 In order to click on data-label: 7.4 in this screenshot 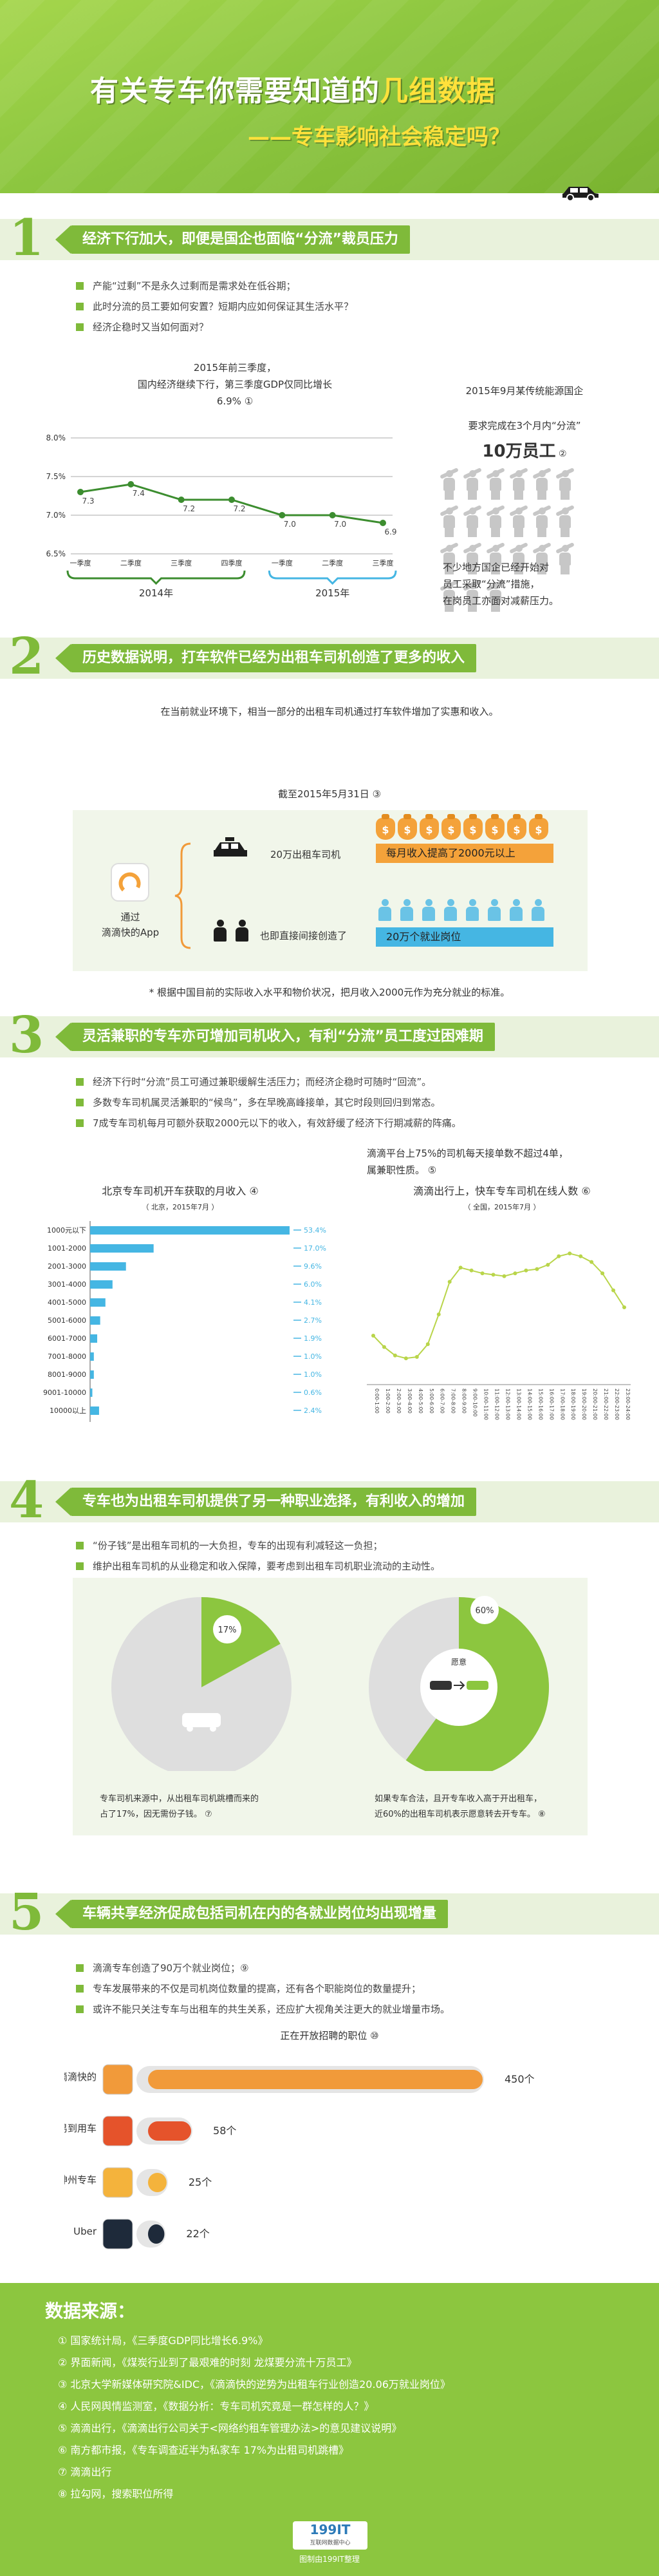, I will do `click(139, 494)`.